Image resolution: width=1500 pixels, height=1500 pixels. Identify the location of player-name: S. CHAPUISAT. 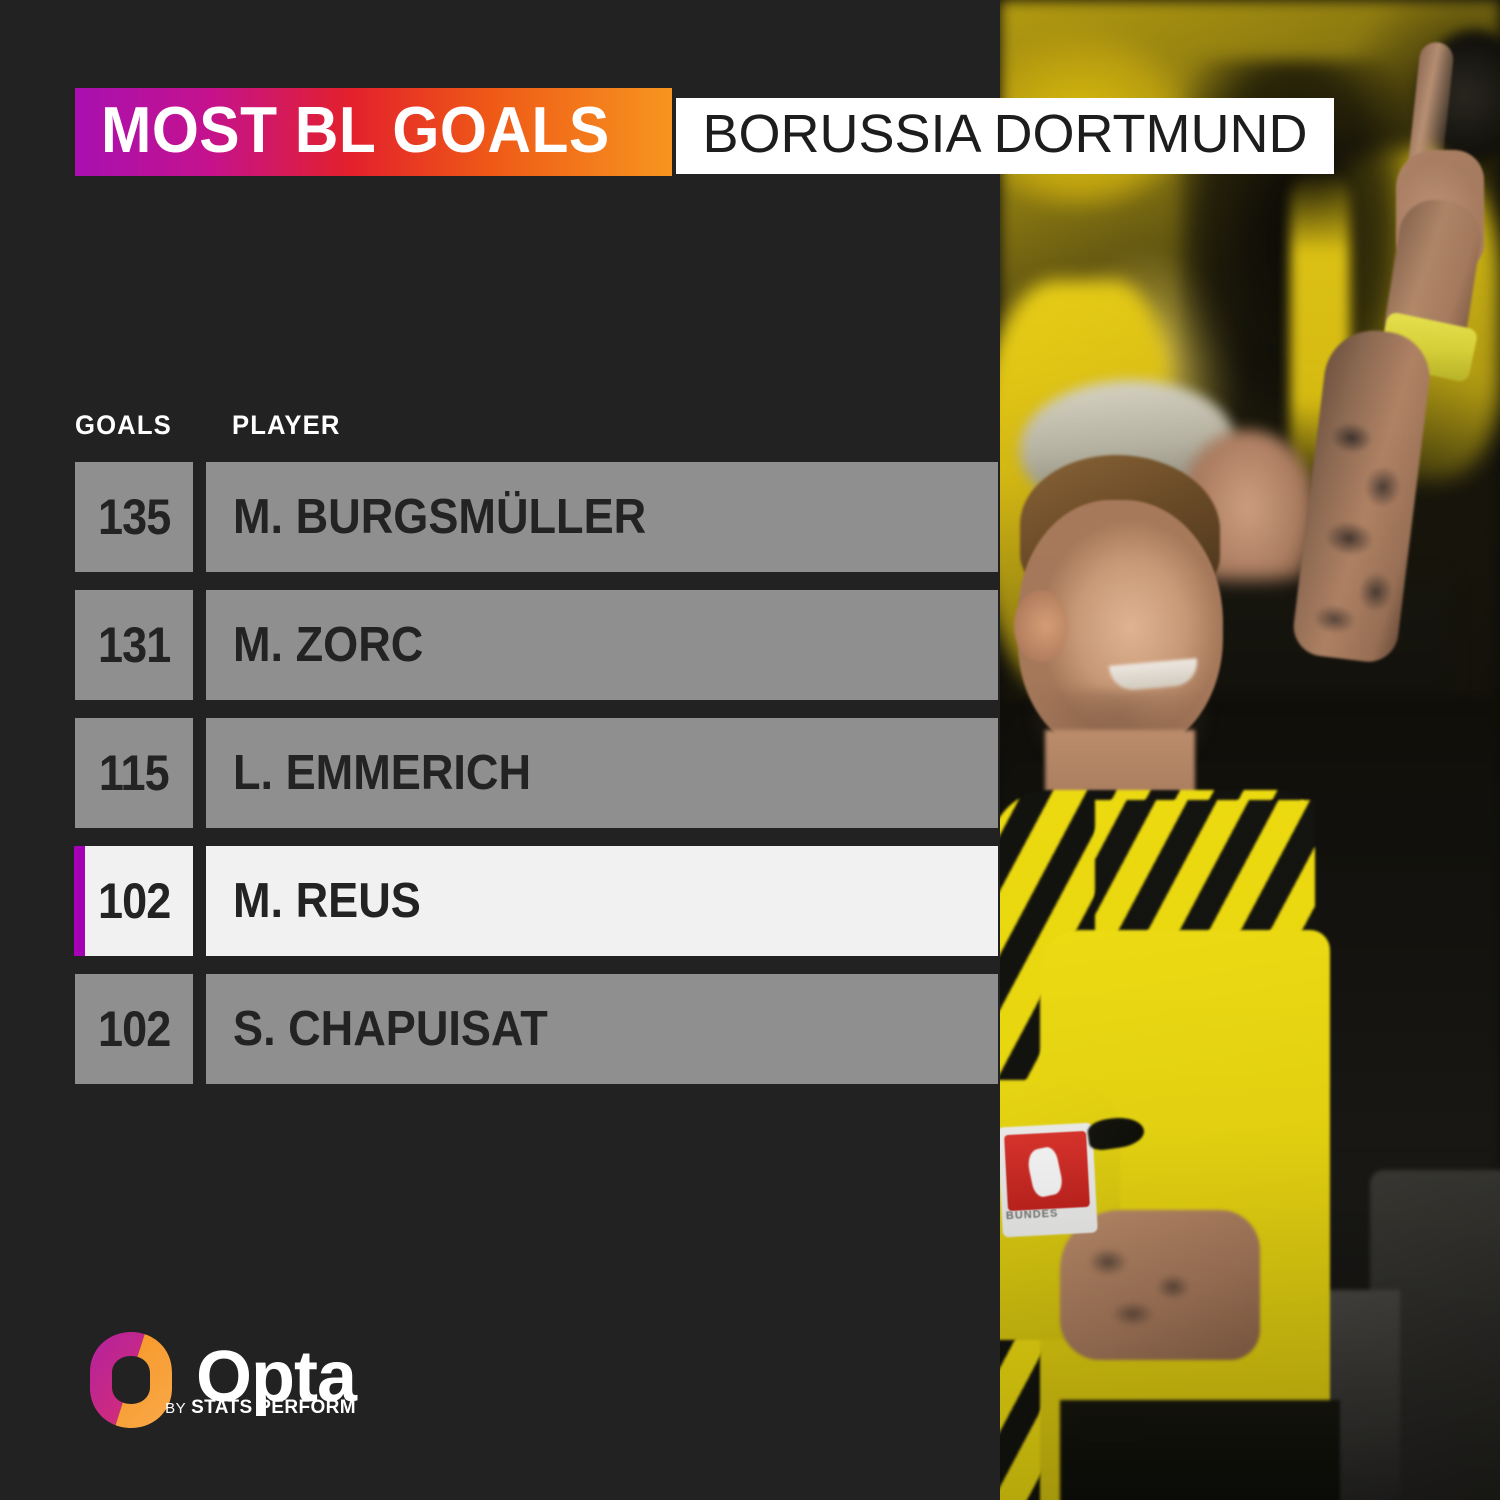
(390, 1029).